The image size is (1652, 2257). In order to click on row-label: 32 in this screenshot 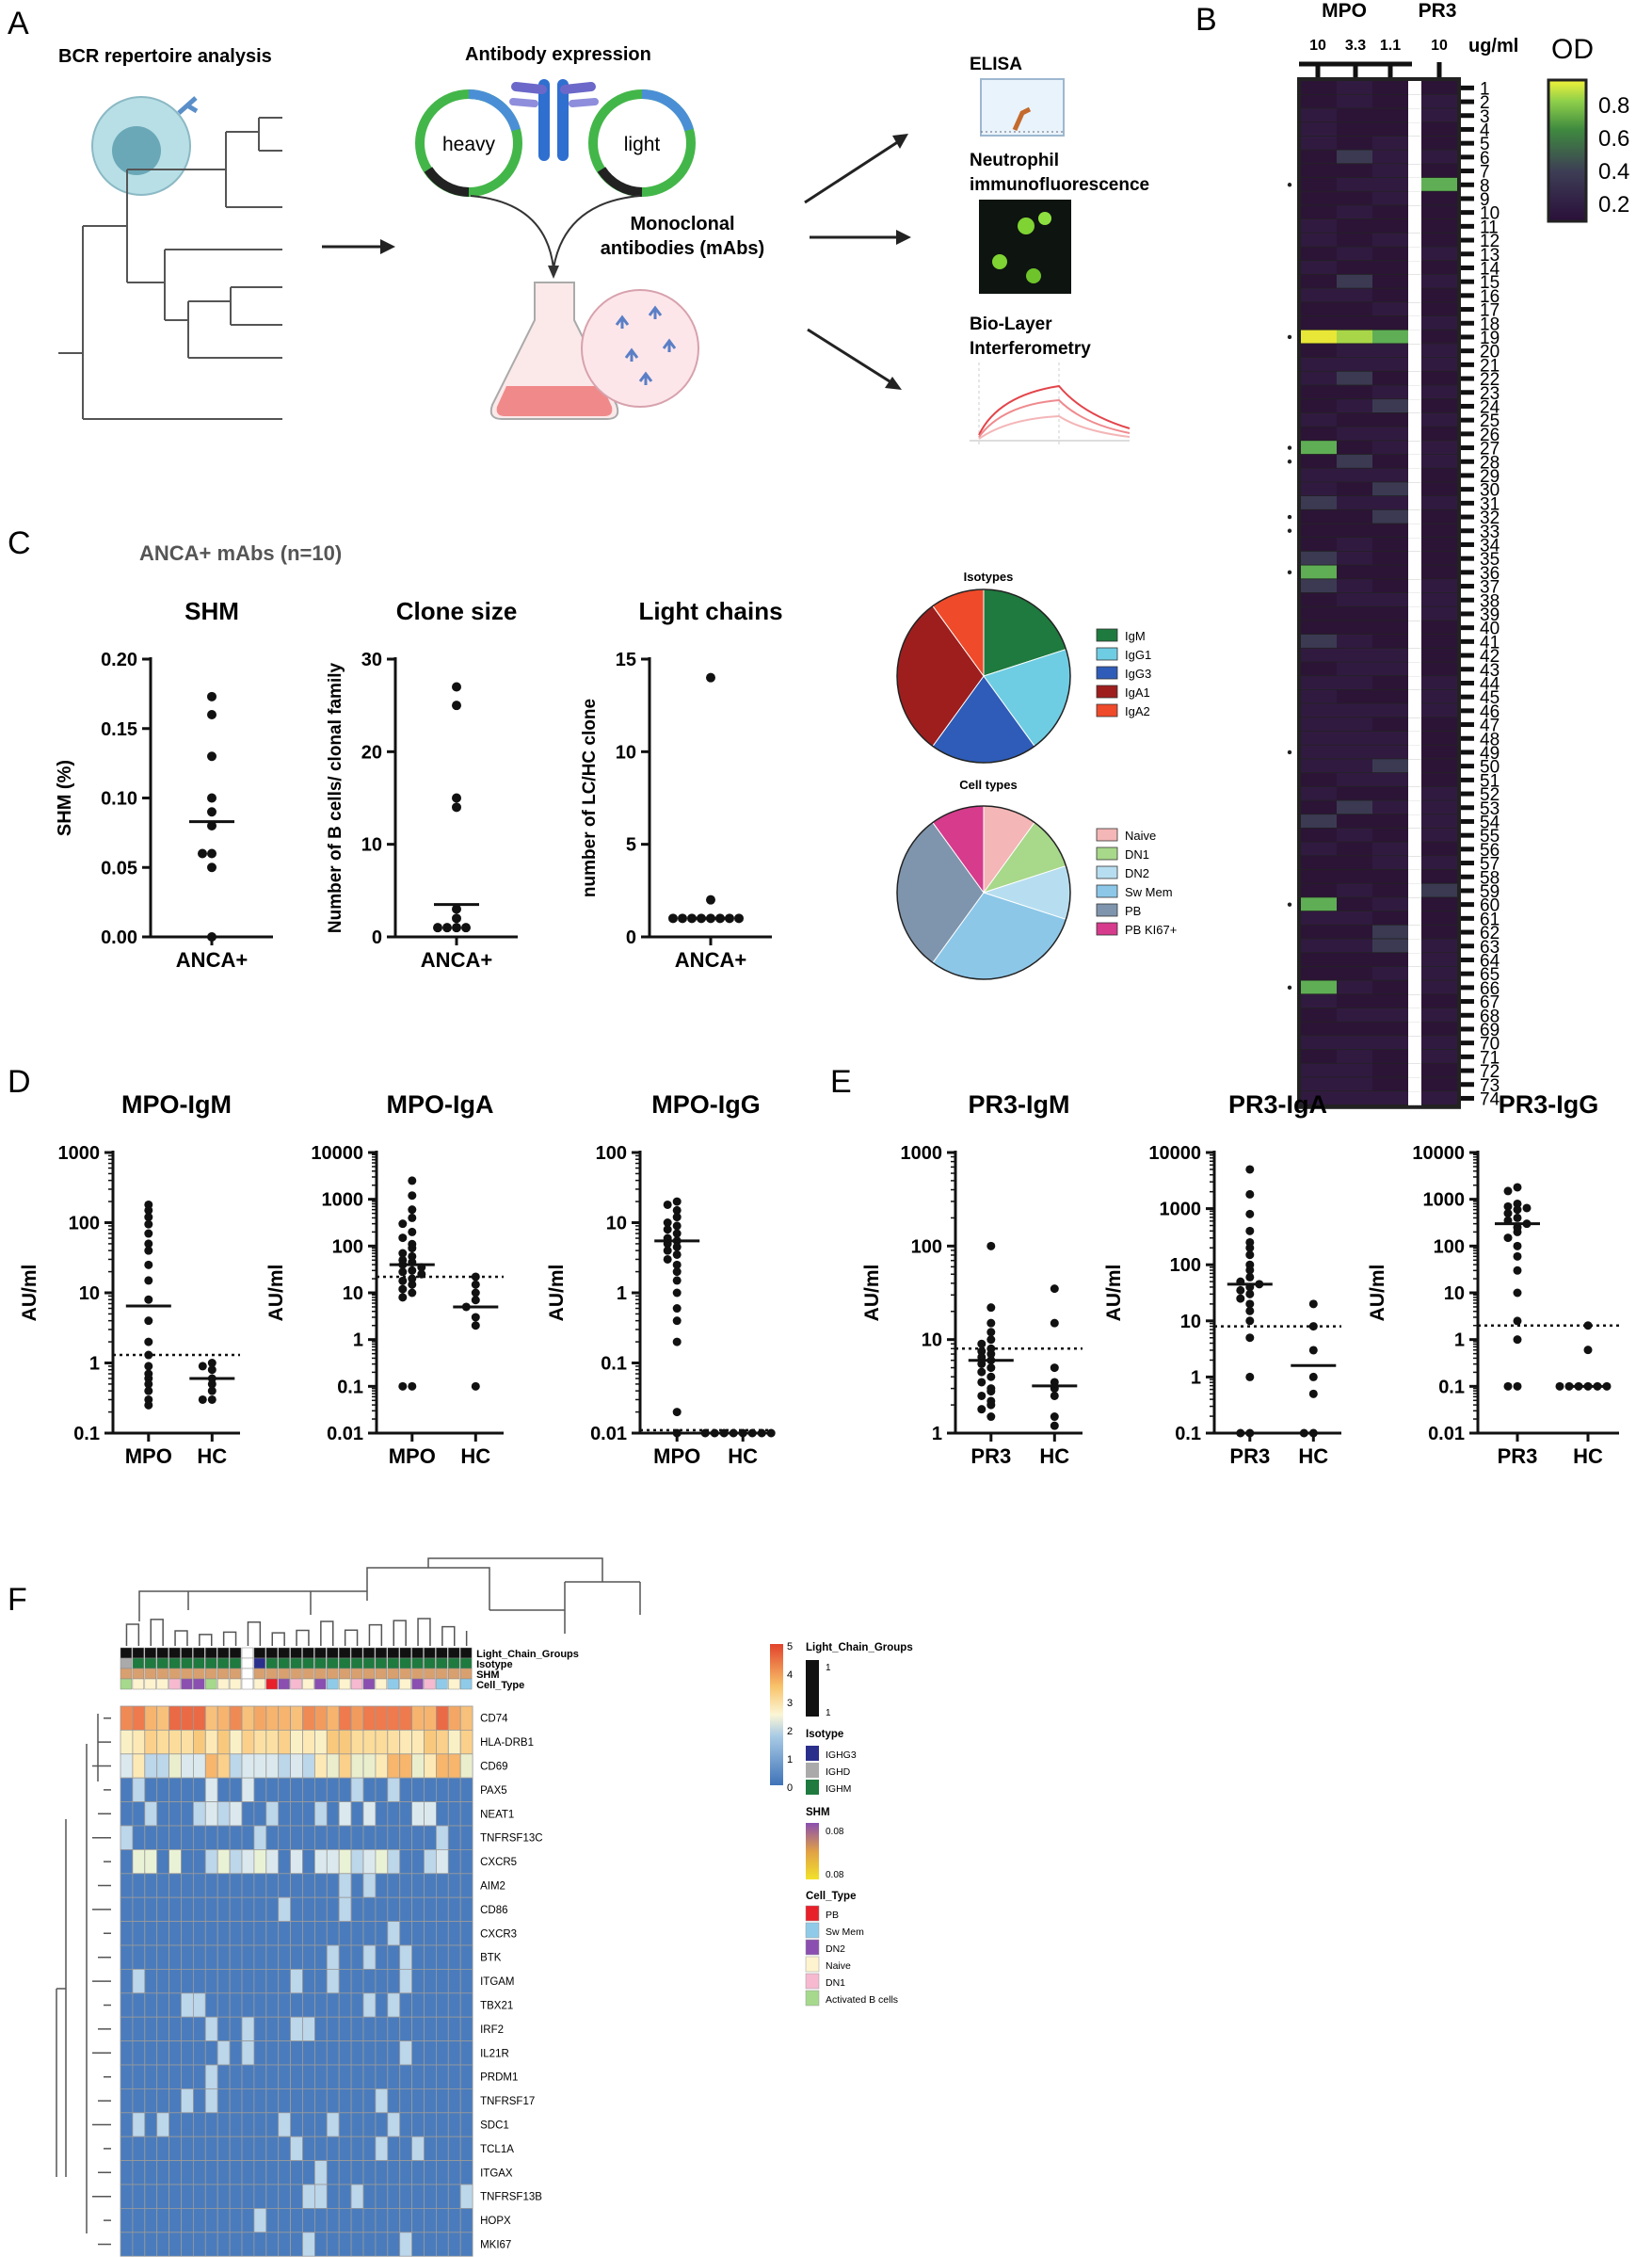, I will do `click(1490, 518)`.